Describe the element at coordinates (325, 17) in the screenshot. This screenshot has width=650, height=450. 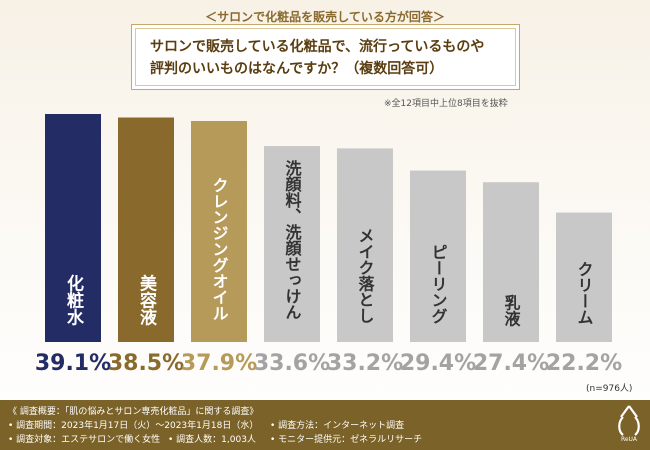
I see `top-label: ＜サロンで化粧品を販売している方が回答＞` at that location.